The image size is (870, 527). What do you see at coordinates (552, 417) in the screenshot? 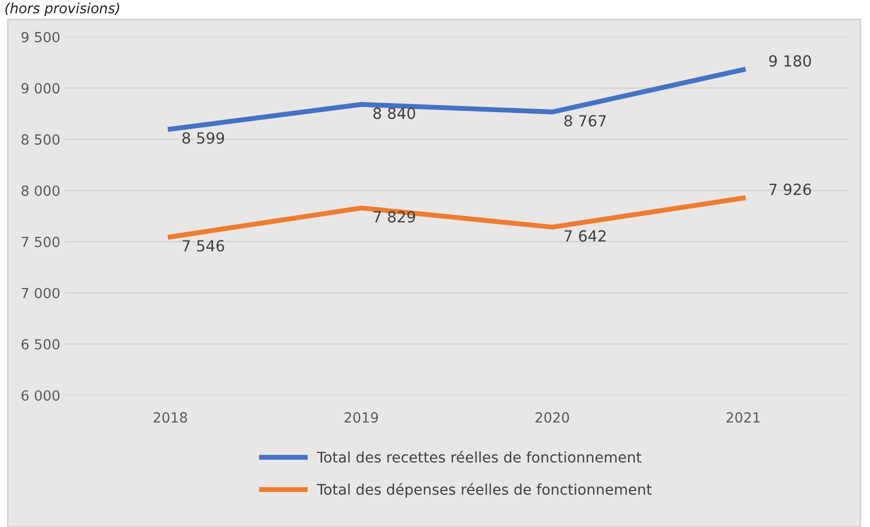
I see `x-tick-label: 2020` at bounding box center [552, 417].